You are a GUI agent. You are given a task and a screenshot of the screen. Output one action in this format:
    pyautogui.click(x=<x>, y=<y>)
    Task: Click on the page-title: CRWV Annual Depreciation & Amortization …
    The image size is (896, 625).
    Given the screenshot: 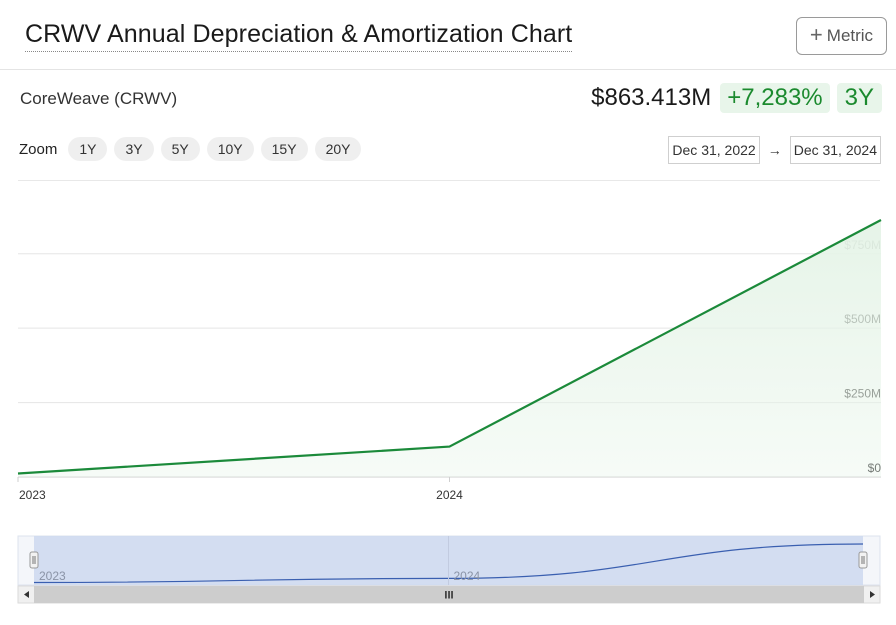 What is the action you would take?
    pyautogui.click(x=299, y=36)
    